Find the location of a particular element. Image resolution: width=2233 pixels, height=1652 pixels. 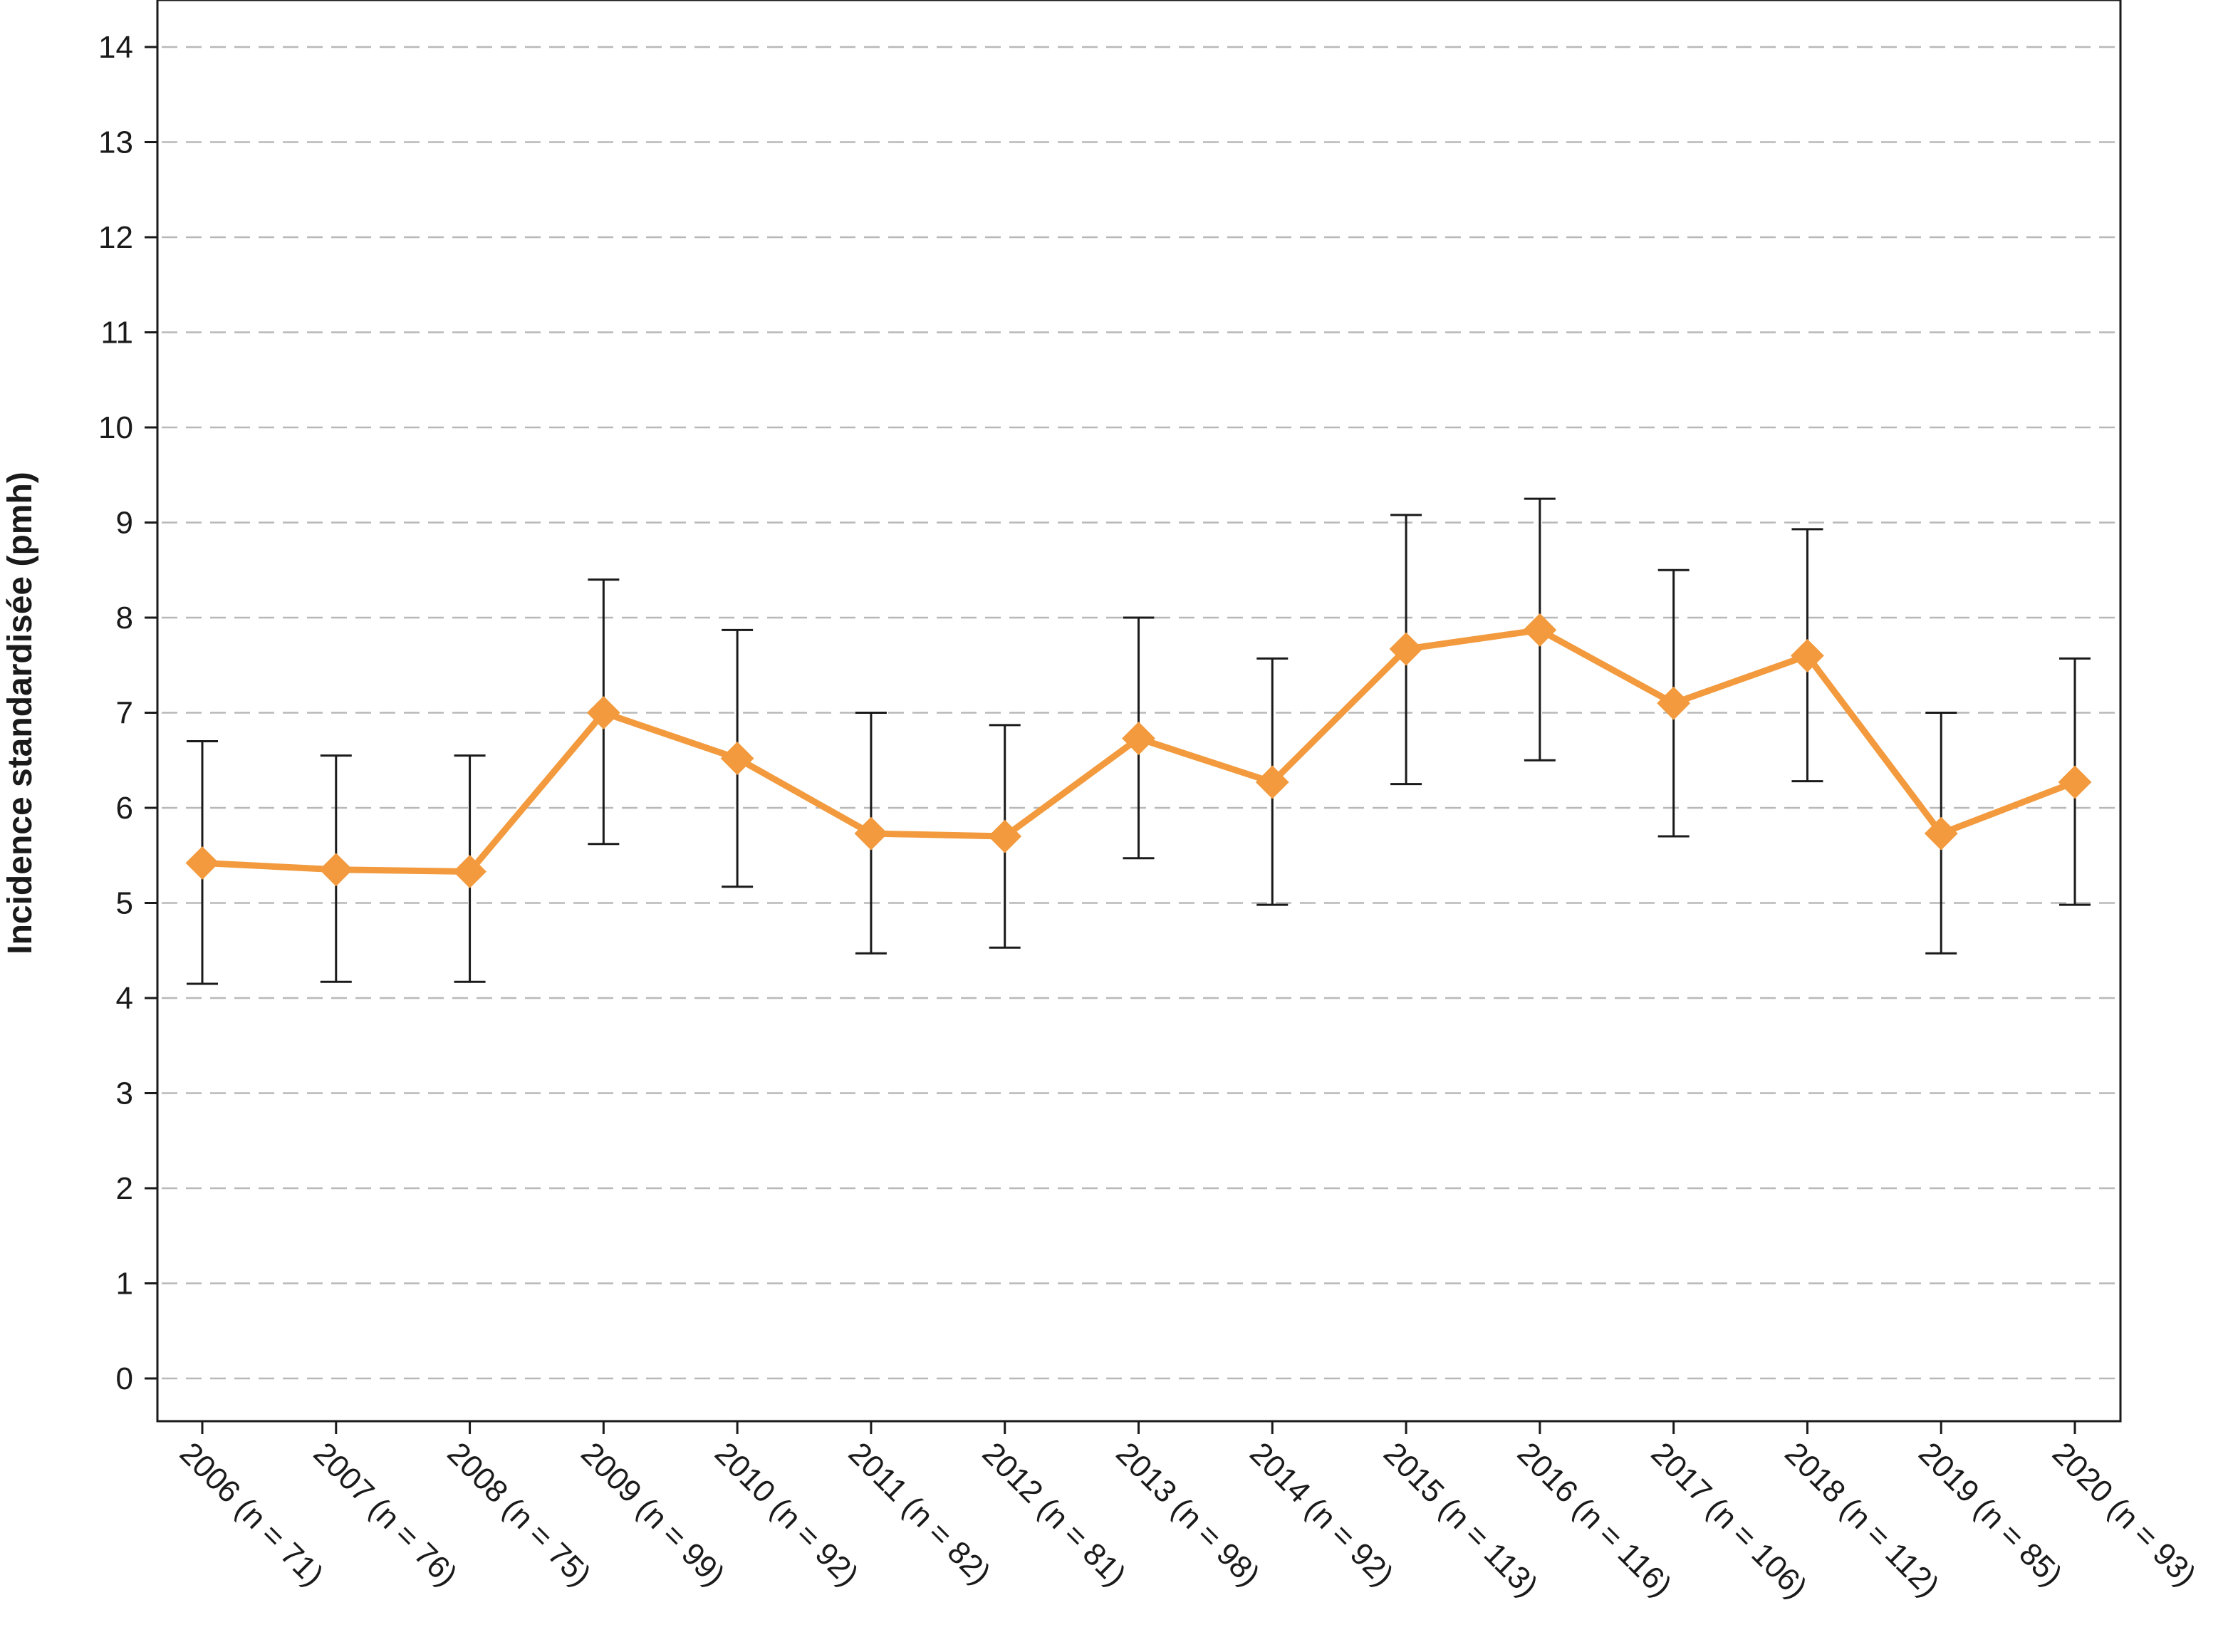

y-tick-label: 11 is located at coordinates (116, 333).